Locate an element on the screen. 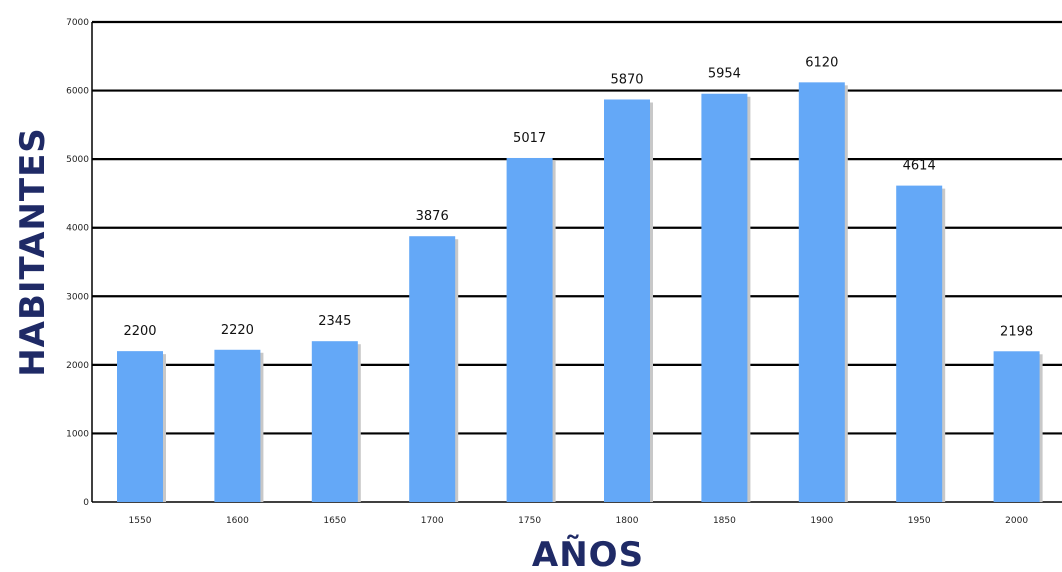 This screenshot has width=1062, height=572. y-tick-label: 5000 is located at coordinates (77, 160).